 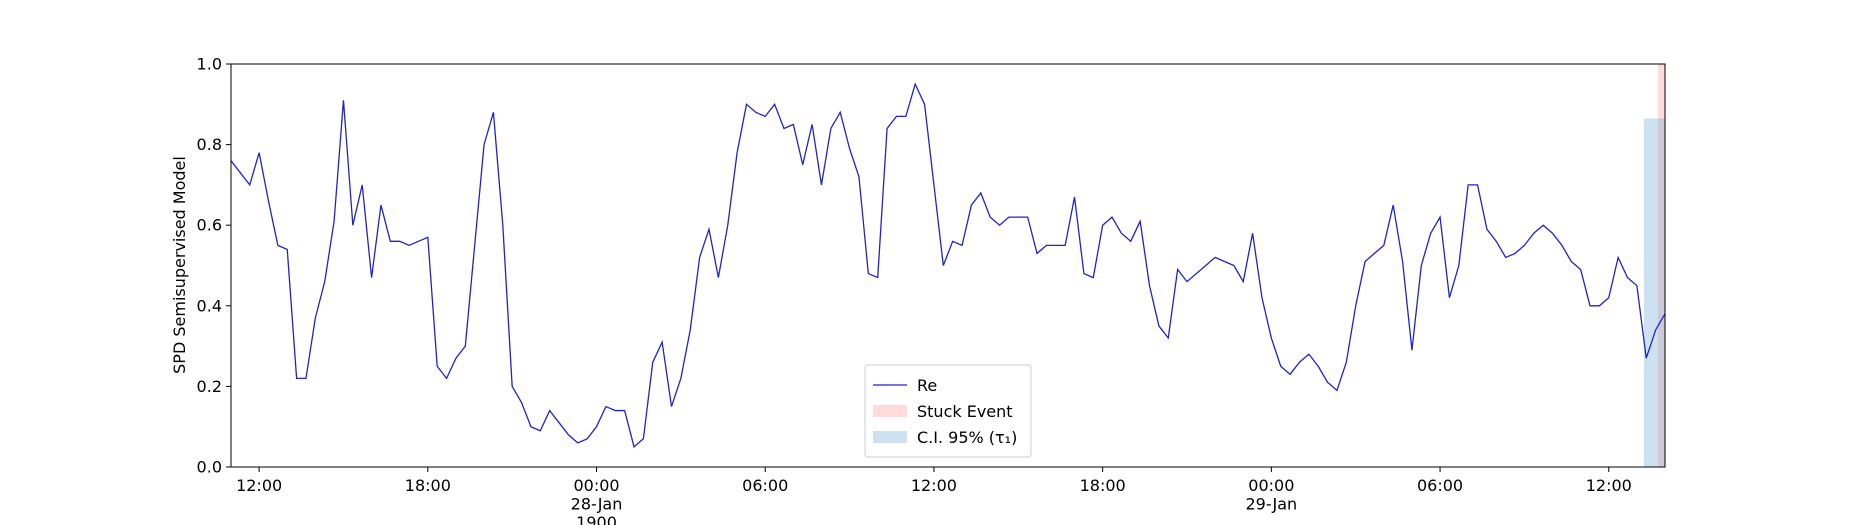 I want to click on legend-label: C.I. 95% (τ₁), so click(x=967, y=437).